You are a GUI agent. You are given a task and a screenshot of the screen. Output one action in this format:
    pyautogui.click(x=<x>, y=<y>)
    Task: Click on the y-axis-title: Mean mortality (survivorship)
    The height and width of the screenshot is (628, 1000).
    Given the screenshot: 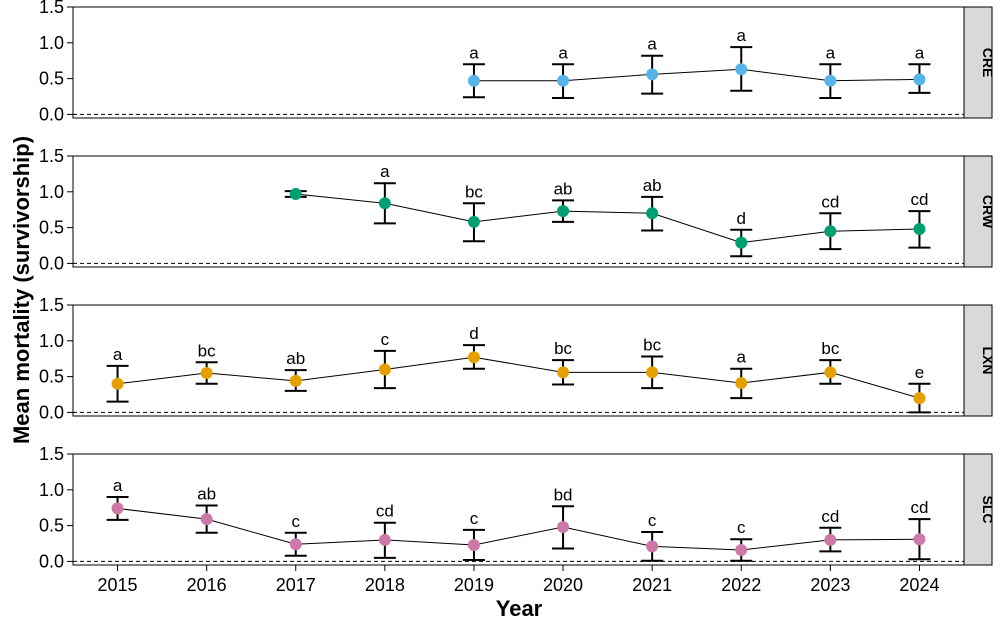 What is the action you would take?
    pyautogui.click(x=21, y=290)
    